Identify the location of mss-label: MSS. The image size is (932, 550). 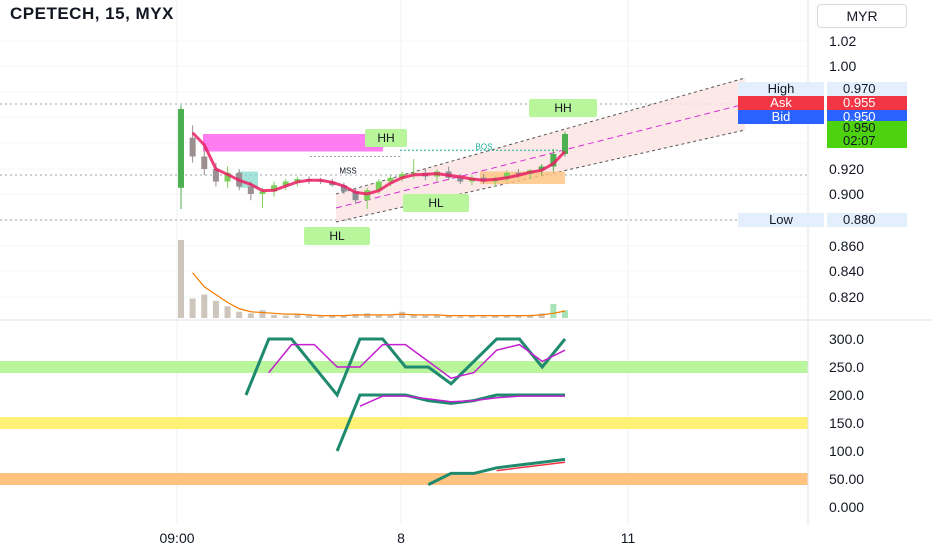
(348, 171).